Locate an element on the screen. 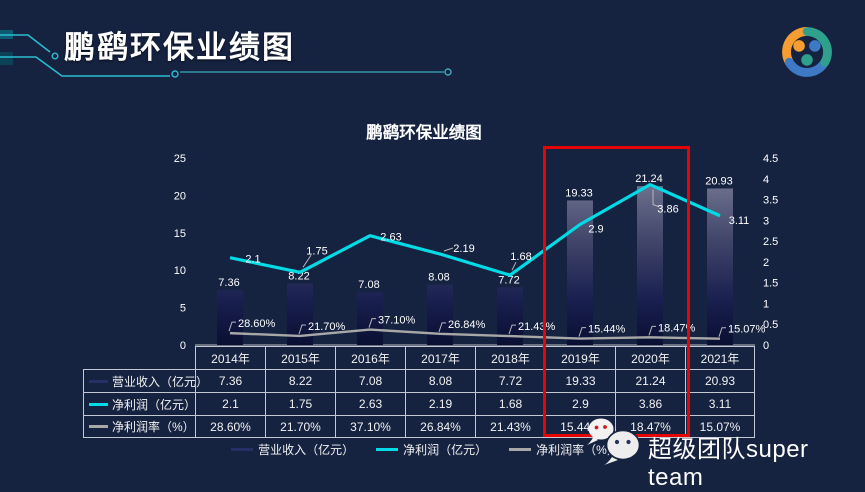 The height and width of the screenshot is (492, 865). table-year-header: 2018年 is located at coordinates (510, 357).